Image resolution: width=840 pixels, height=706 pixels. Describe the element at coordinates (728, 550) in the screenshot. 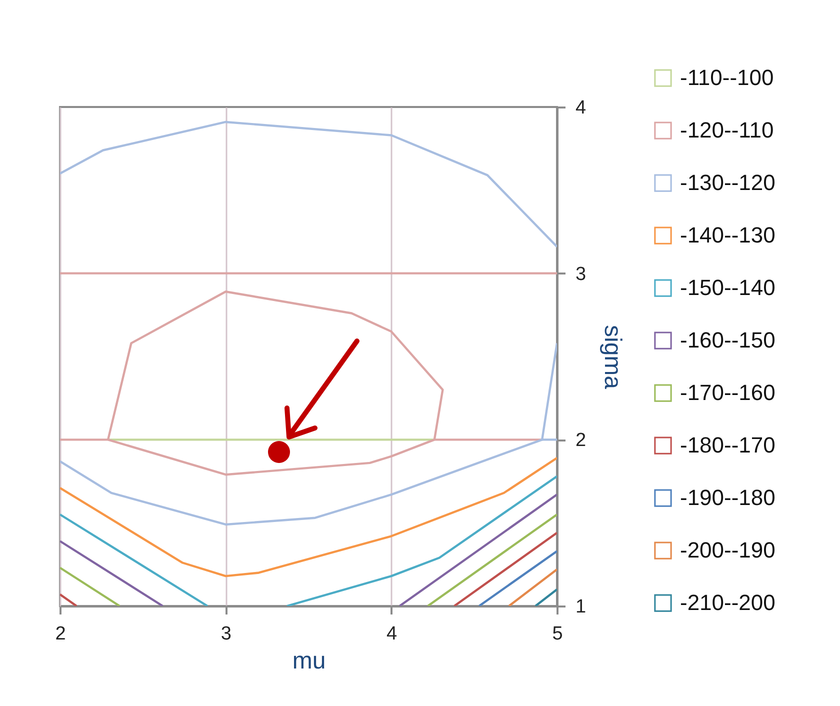

I see `legend-label: -200--190` at that location.